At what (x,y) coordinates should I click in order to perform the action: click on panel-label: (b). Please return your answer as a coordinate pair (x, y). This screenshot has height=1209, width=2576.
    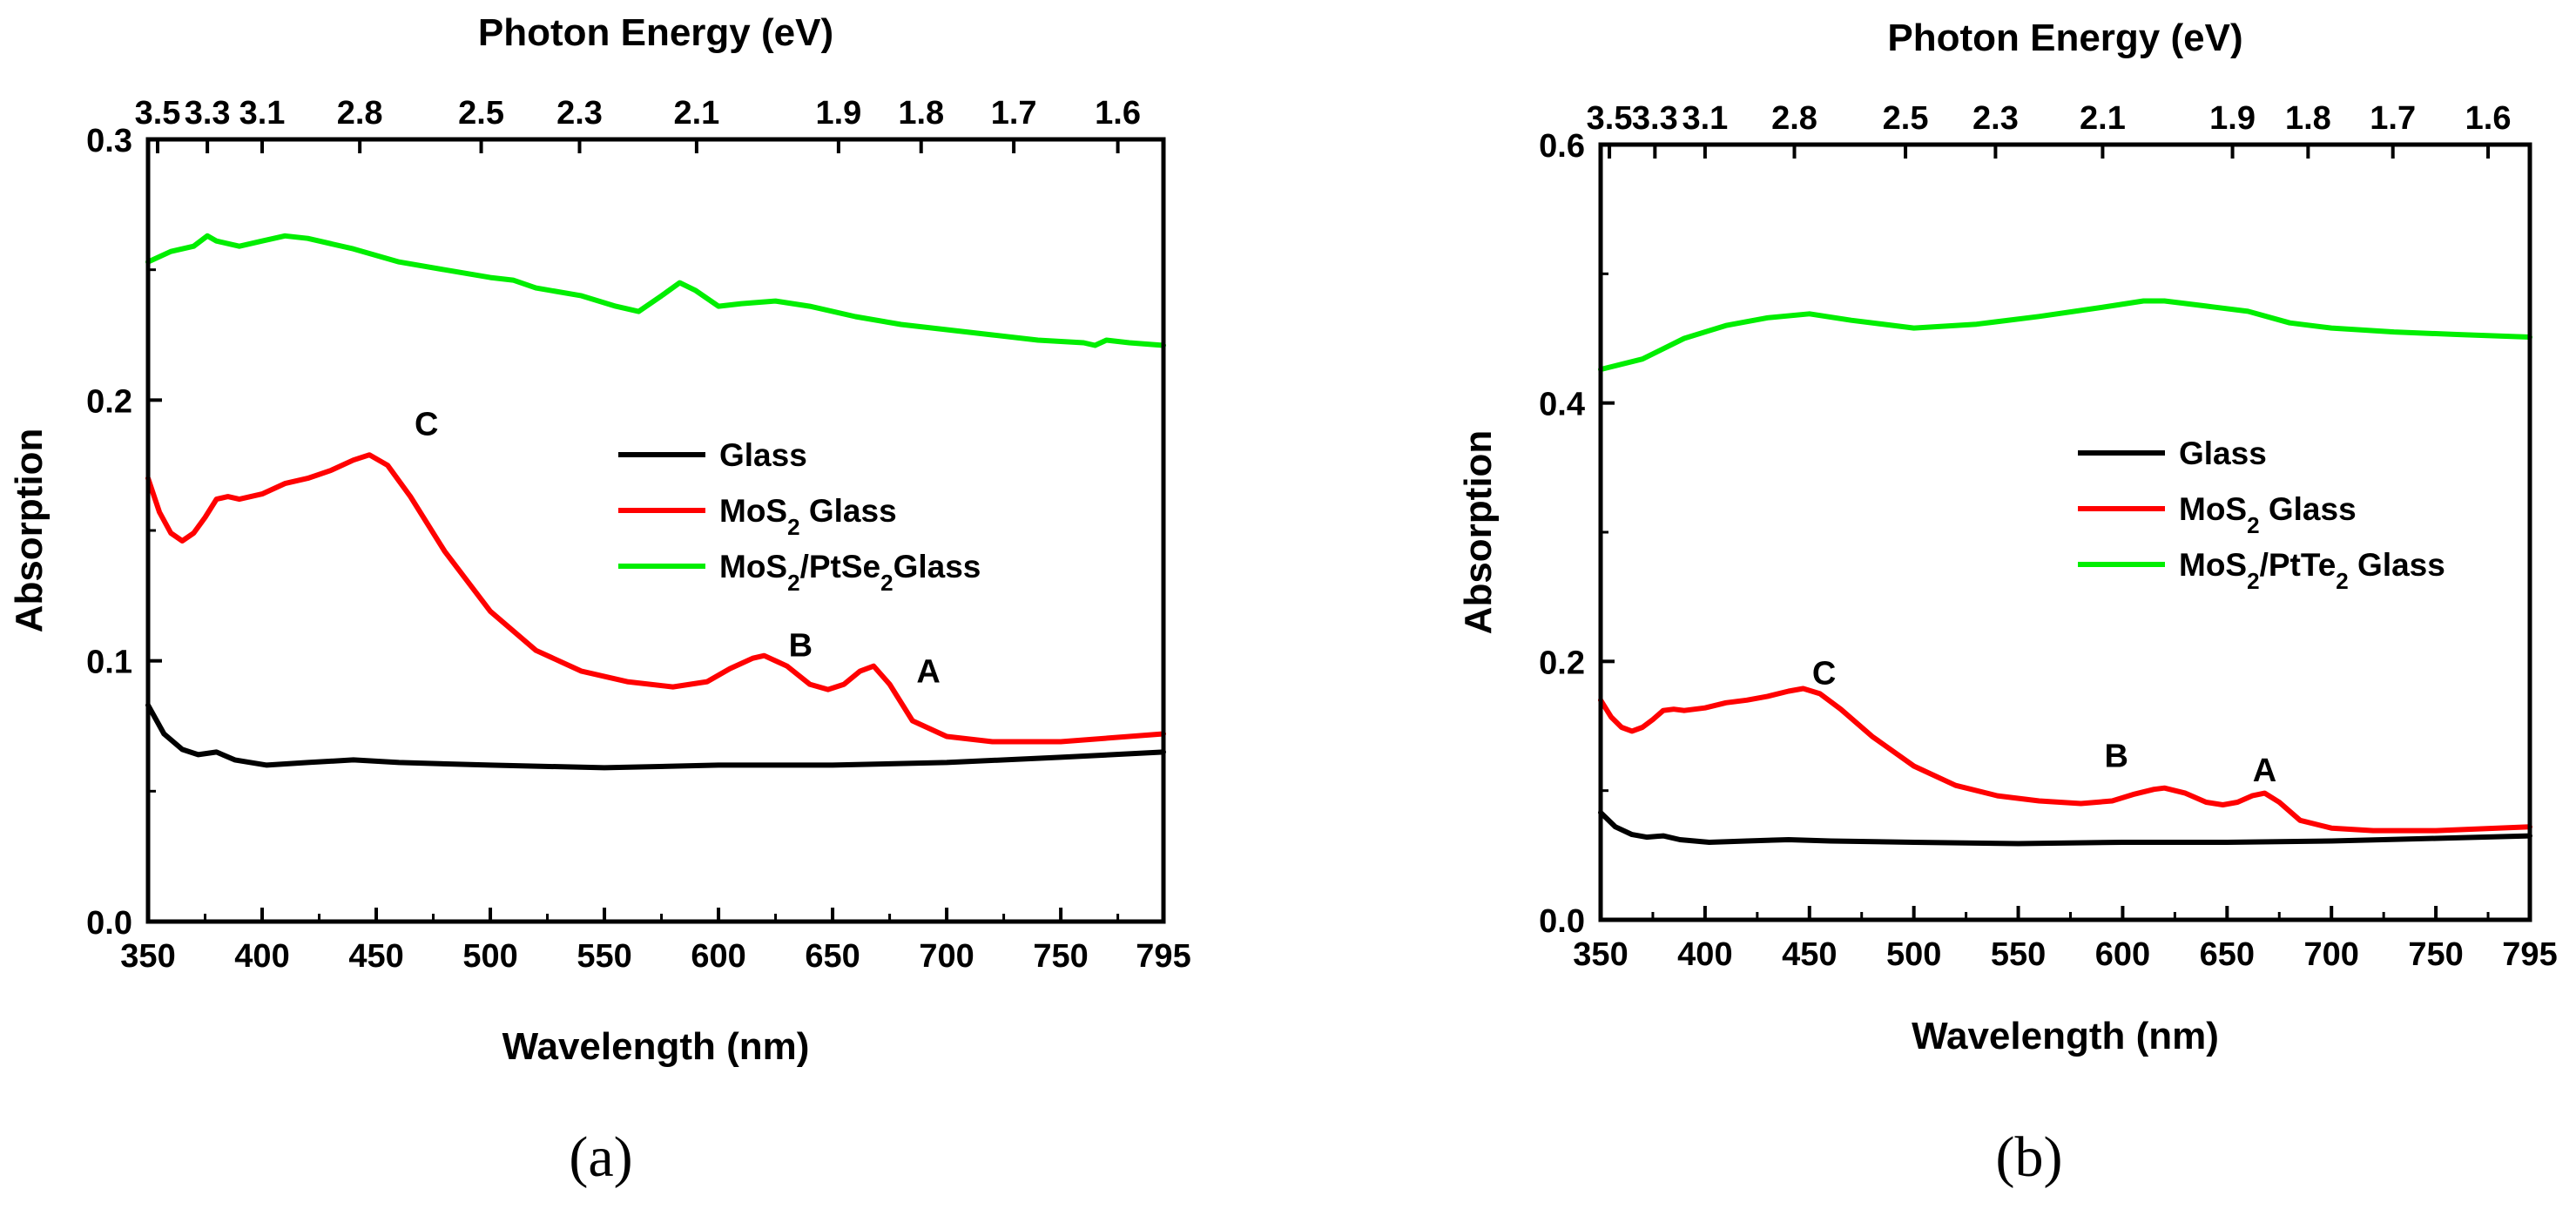
    Looking at the image, I should click on (2030, 1157).